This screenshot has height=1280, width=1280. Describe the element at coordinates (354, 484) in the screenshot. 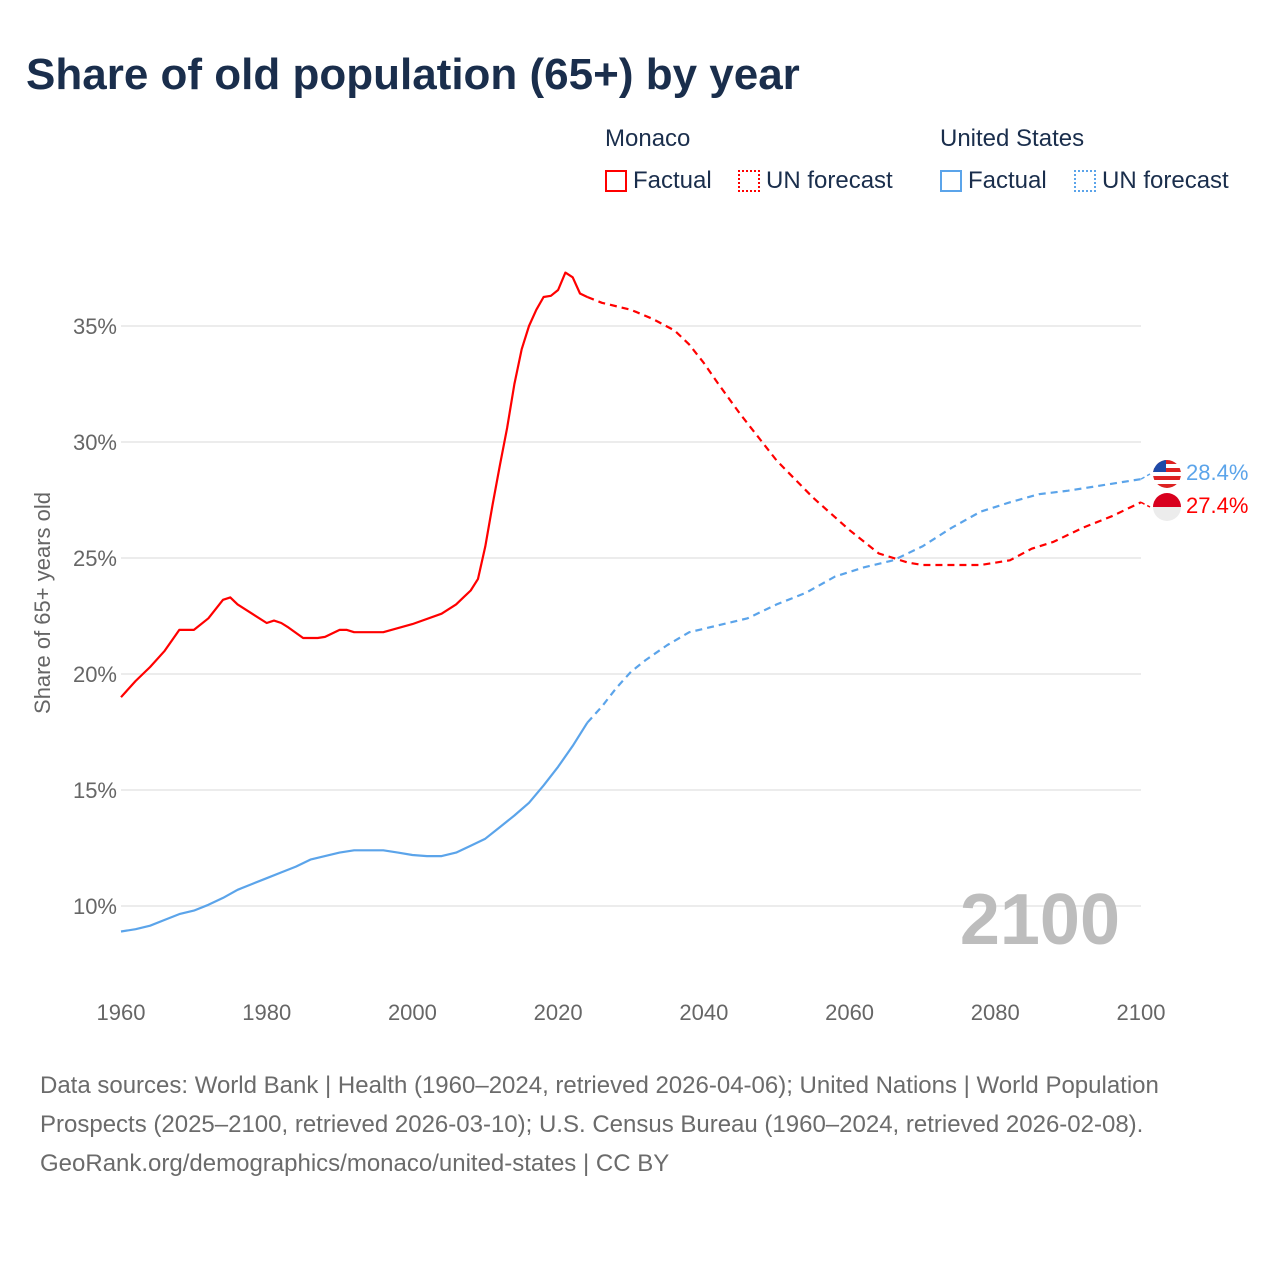

I see `series-line-monaco-factual` at that location.